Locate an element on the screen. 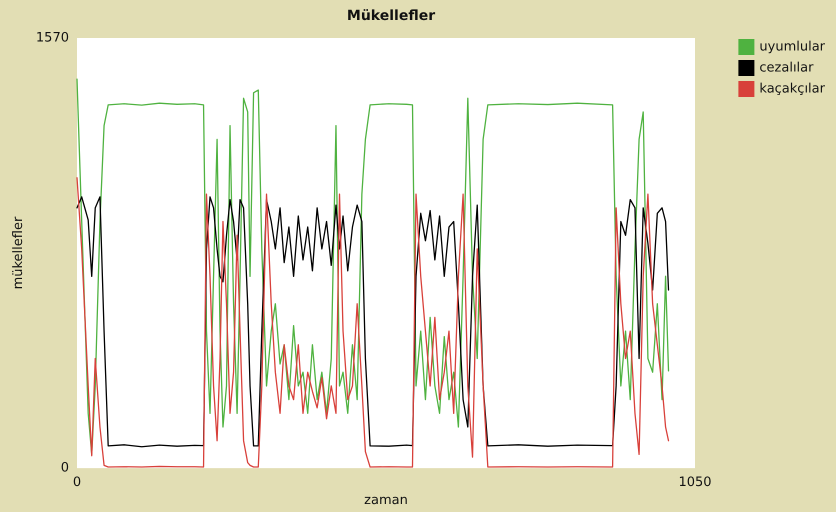  legend-label: kaçakçılar is located at coordinates (792, 89).